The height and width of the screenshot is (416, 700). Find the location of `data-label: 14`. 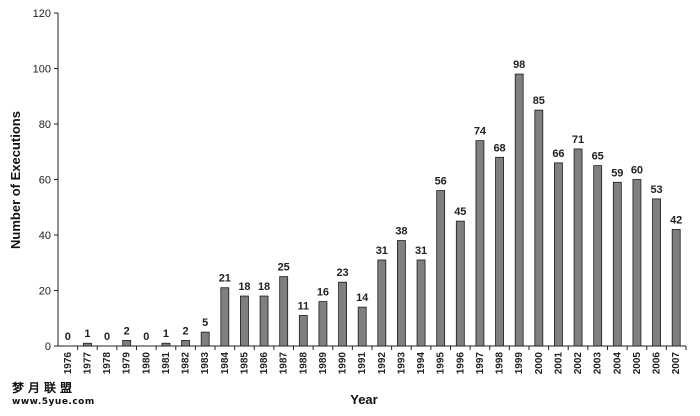

data-label: 14 is located at coordinates (362, 298).